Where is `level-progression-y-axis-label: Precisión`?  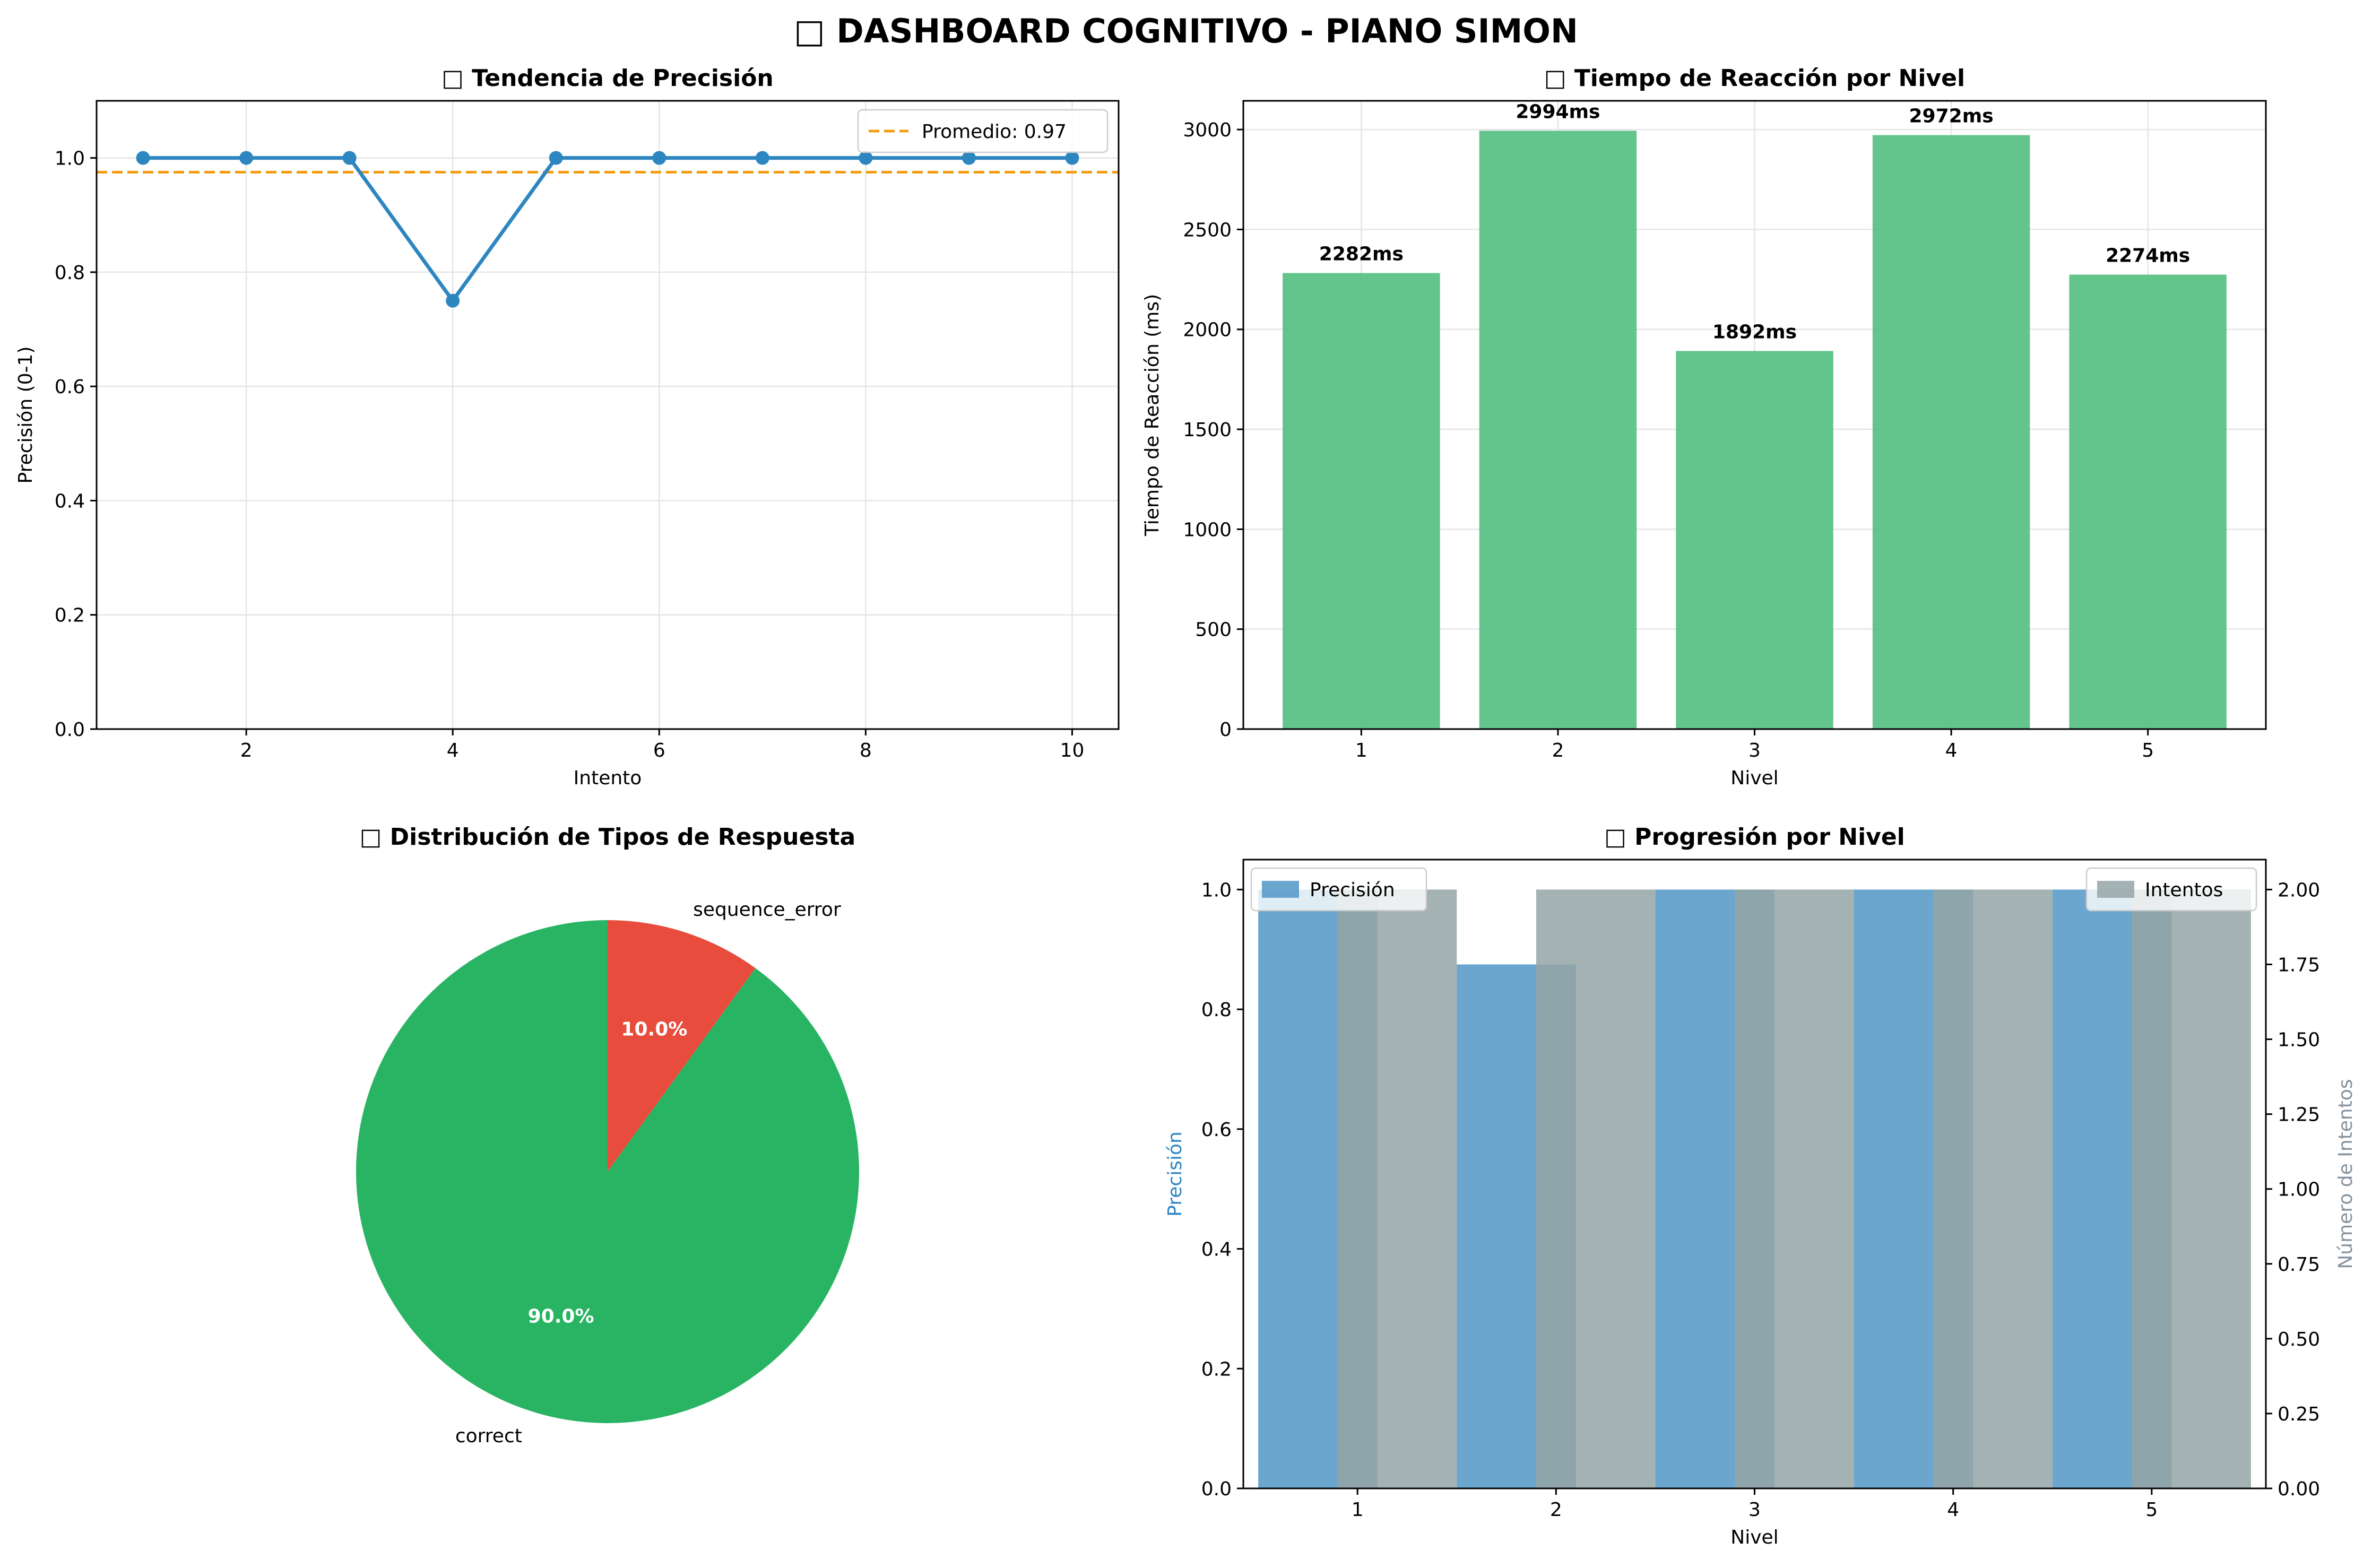 level-progression-y-axis-label: Precisión is located at coordinates (1175, 1174).